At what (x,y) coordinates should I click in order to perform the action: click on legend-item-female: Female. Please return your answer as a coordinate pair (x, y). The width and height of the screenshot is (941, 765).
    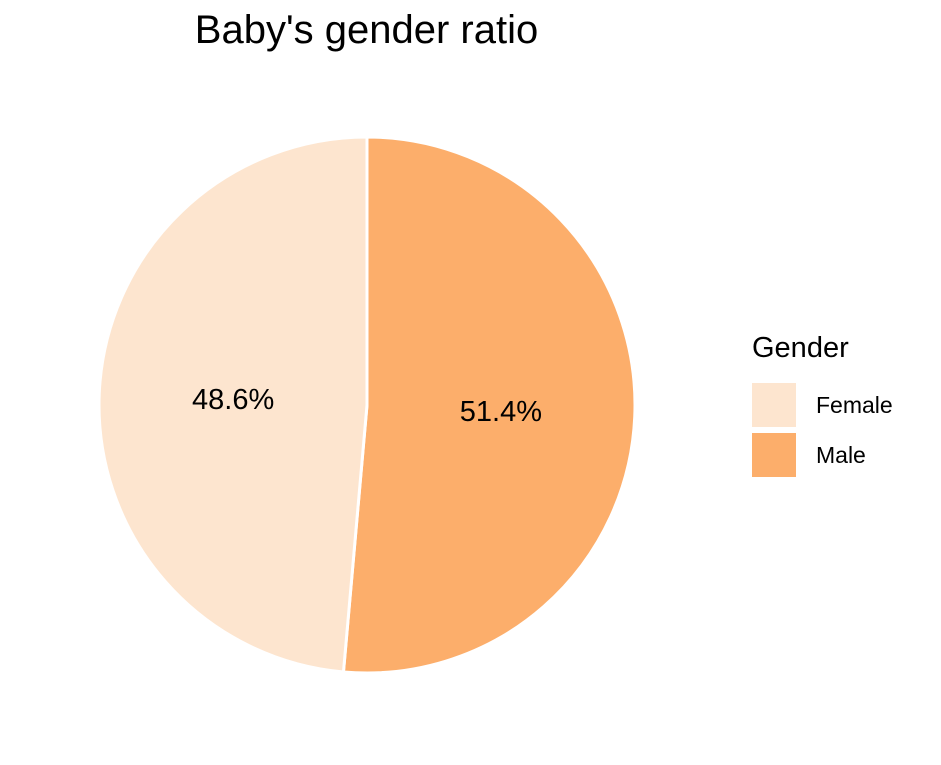
    Looking at the image, I should click on (822, 405).